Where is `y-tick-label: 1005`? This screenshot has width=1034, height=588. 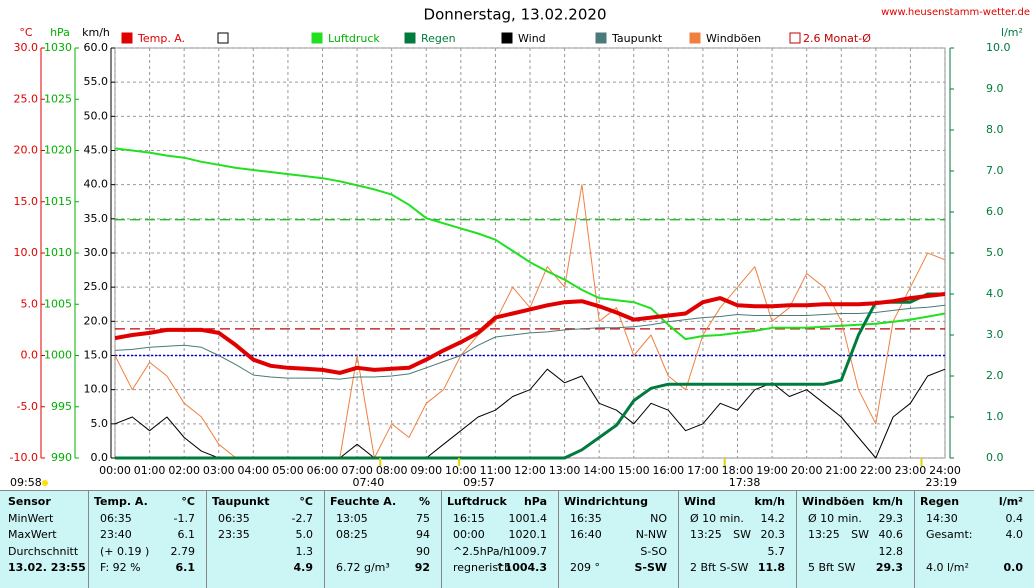 y-tick-label: 1005 is located at coordinates (58, 303).